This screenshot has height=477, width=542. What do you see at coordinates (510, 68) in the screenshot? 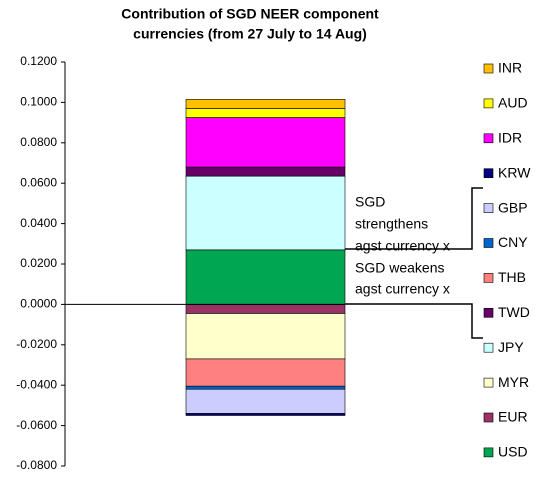
I see `legend-label: INR` at bounding box center [510, 68].